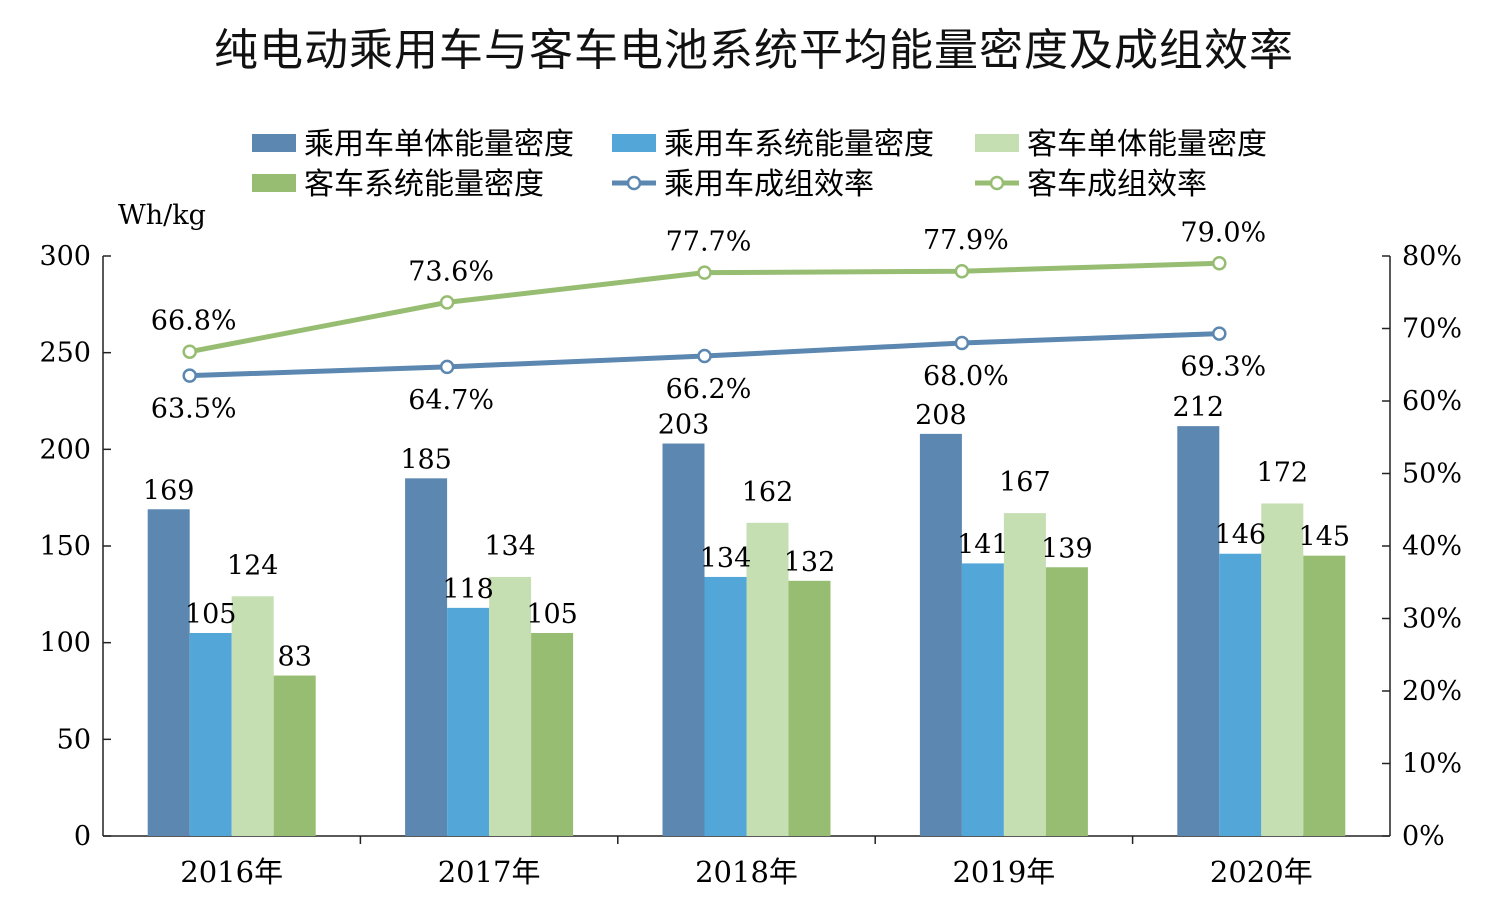 Image resolution: width=1508 pixels, height=918 pixels. What do you see at coordinates (746, 872) in the screenshot?
I see `x-tick-label: 2018年` at bounding box center [746, 872].